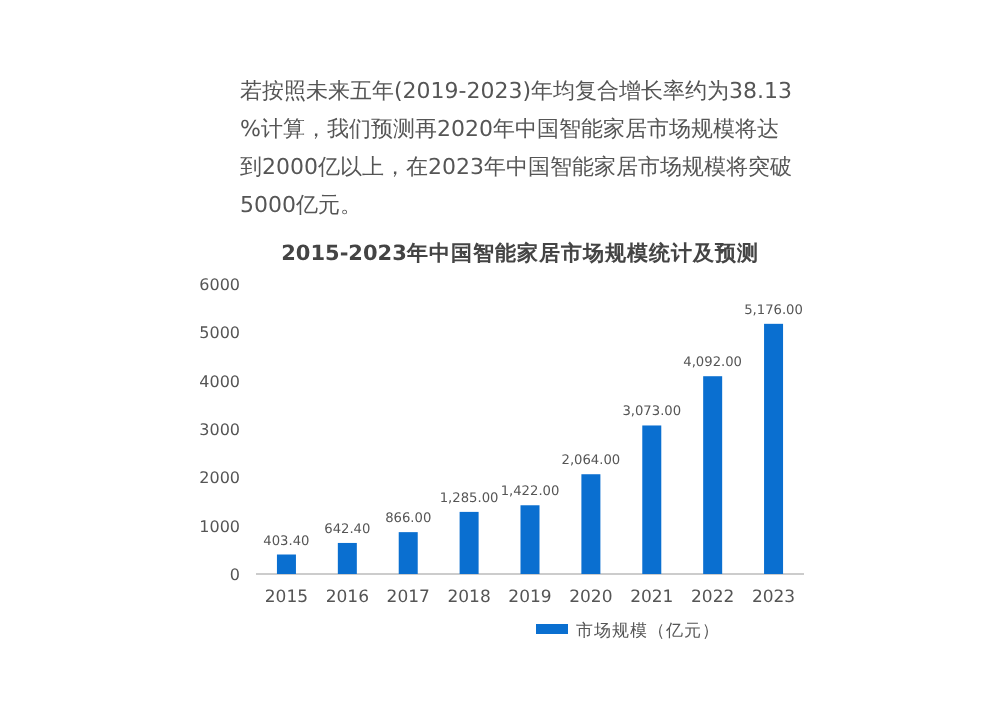  I want to click on legend: 市场规模（亿元）, so click(628, 632).